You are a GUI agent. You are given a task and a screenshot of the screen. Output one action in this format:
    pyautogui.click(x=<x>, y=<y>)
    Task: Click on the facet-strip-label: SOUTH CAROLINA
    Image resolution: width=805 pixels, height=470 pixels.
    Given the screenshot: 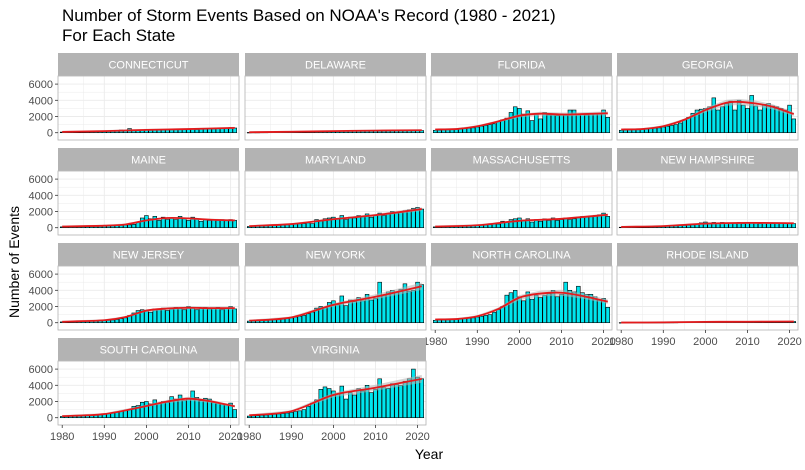 What is the action you would take?
    pyautogui.click(x=149, y=351)
    